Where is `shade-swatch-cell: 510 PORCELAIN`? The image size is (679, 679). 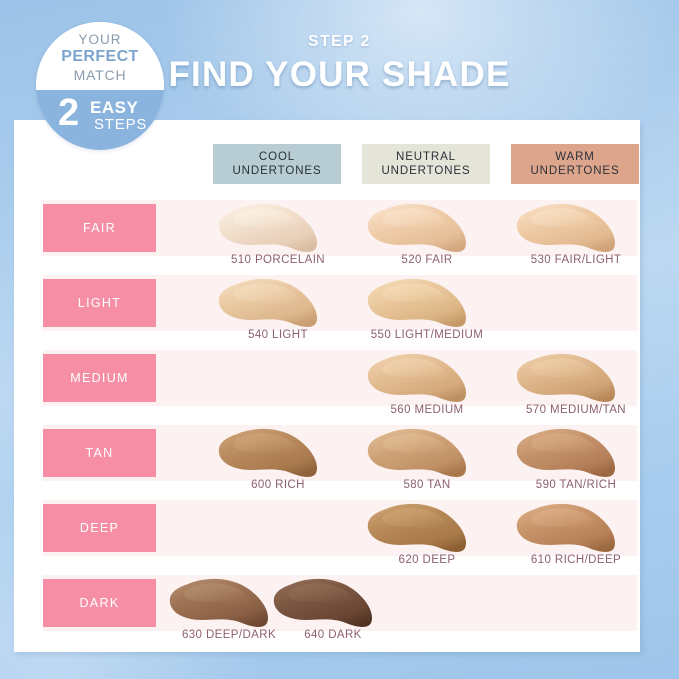 shade-swatch-cell: 510 PORCELAIN is located at coordinates (278, 239).